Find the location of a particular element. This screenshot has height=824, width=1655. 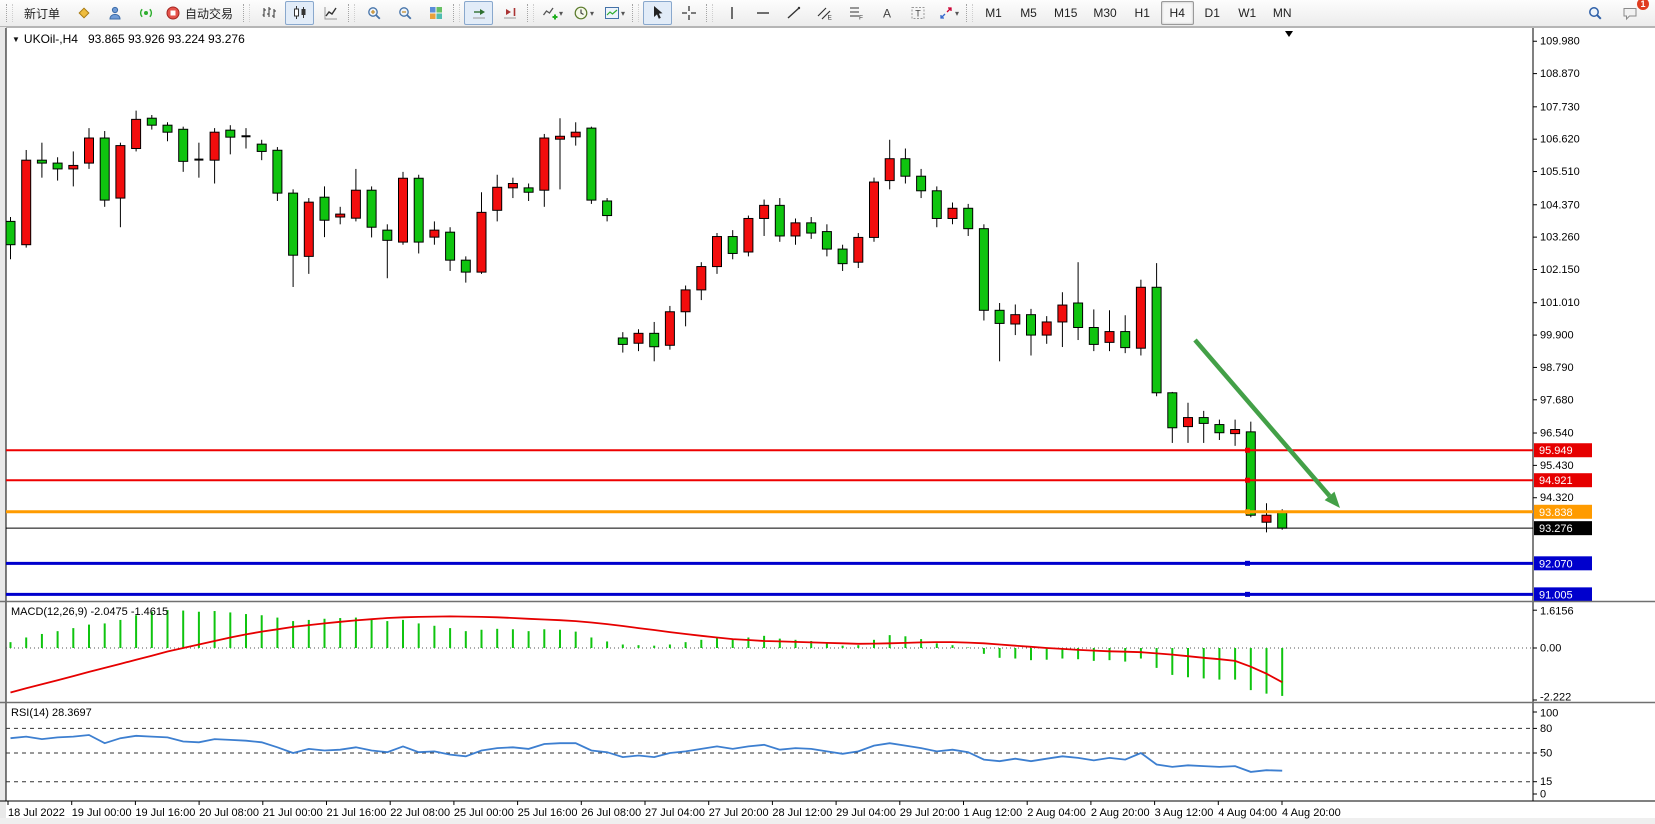

timeframe-m1: M1 is located at coordinates (993, 13).